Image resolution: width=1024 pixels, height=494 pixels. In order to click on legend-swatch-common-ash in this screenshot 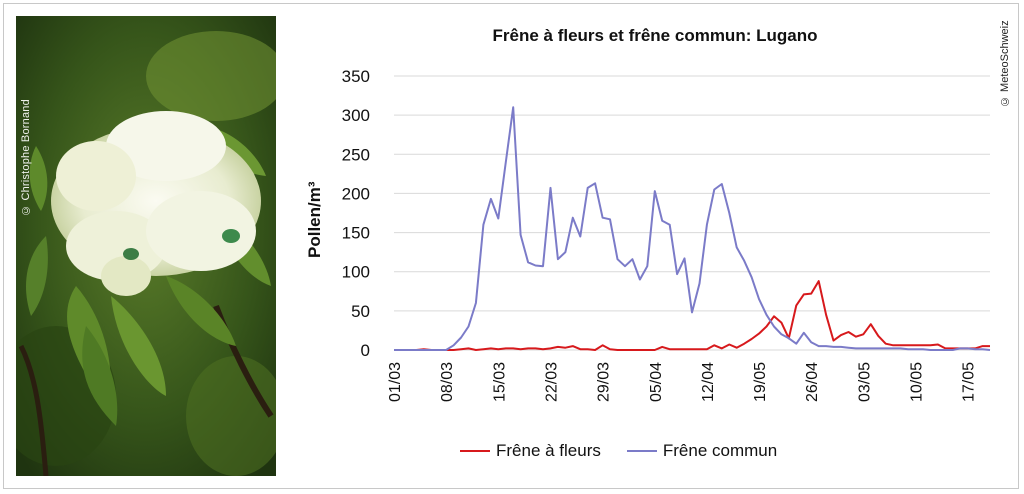, I will do `click(641, 451)`.